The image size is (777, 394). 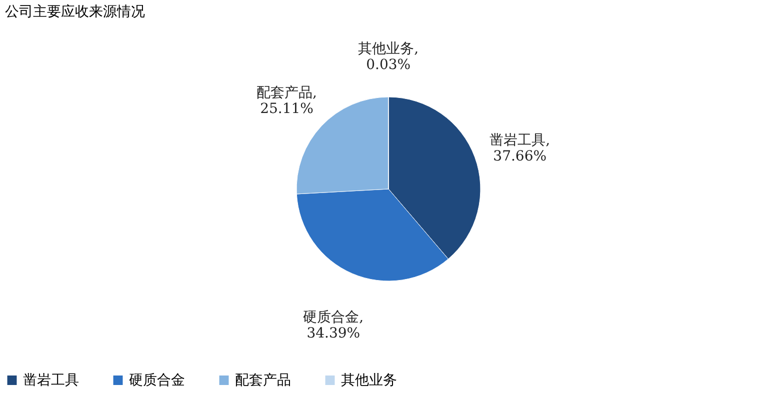 I want to click on data-label: 硬质合金, 34.39%, so click(x=333, y=326).